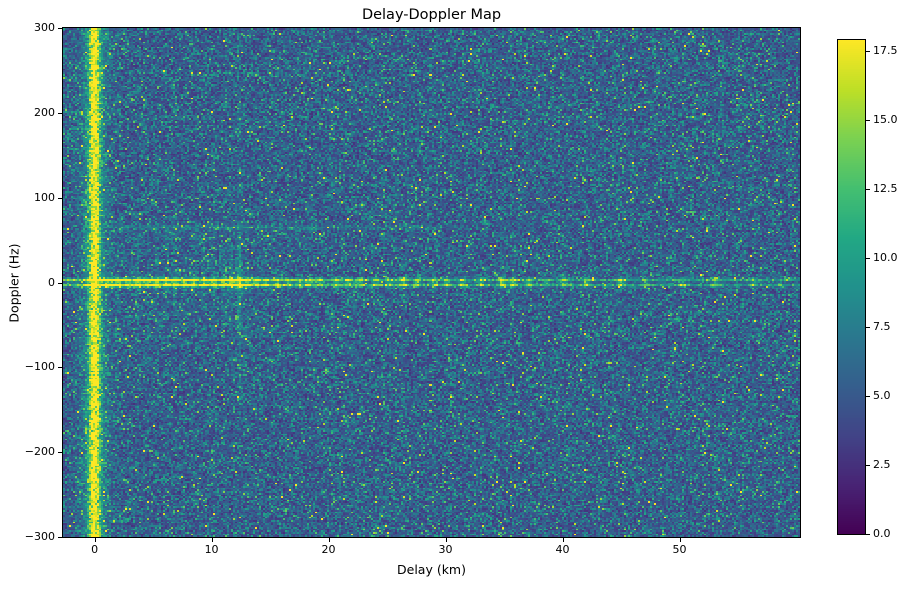  Describe the element at coordinates (885, 120) in the screenshot. I see `colorbar-tick-label: 15.0` at that location.